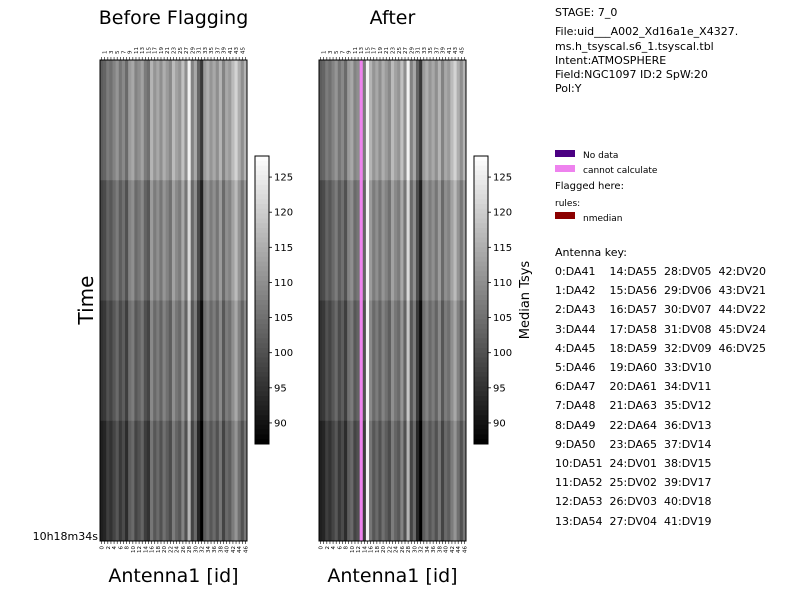 This screenshot has width=800, height=600. I want to click on colorbar-tick-label: 110, so click(502, 283).